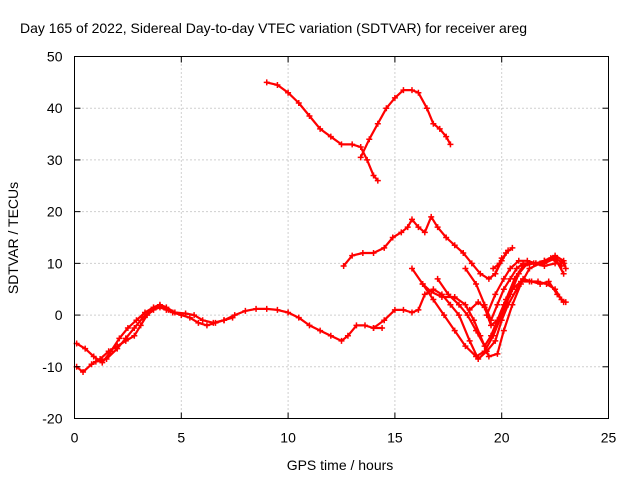  Describe the element at coordinates (55, 160) in the screenshot. I see `y-tick-label: 30` at that location.